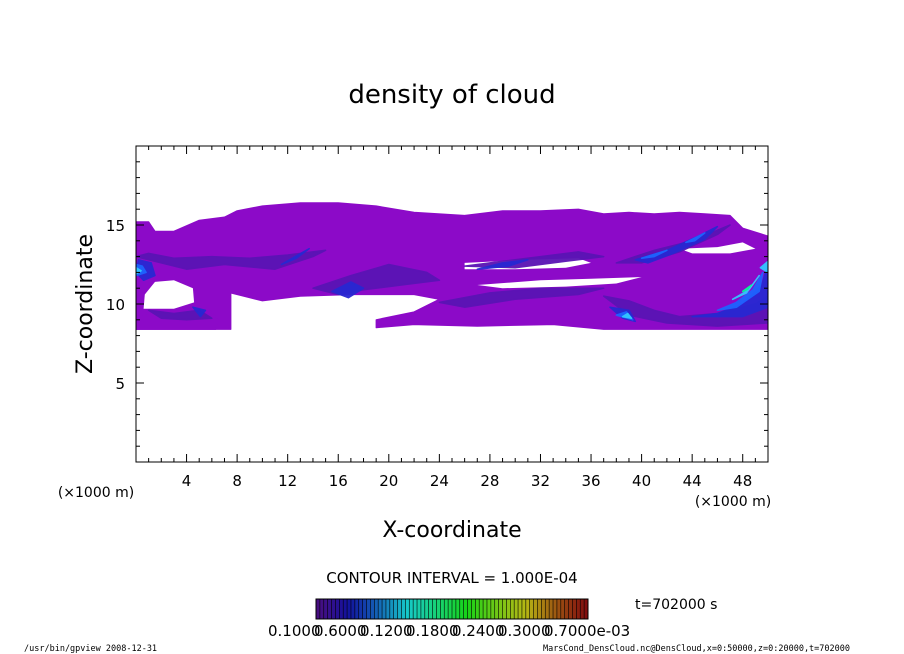 This screenshot has width=904, height=654. Describe the element at coordinates (96, 493) in the screenshot. I see `x-unit-left: (×1000 m)` at that location.